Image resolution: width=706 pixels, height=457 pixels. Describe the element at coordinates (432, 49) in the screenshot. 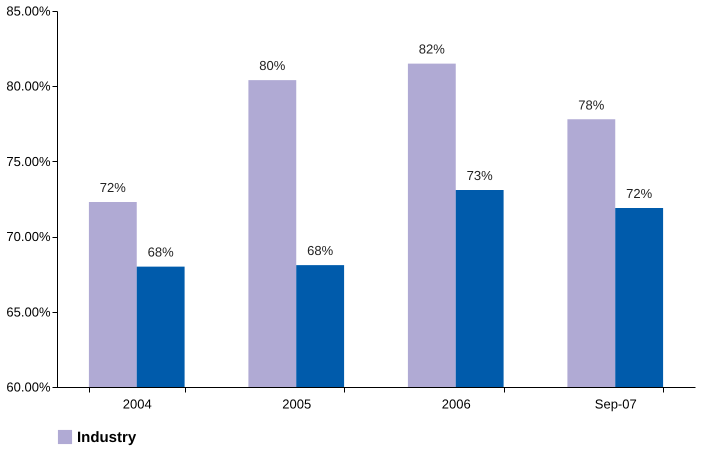

I see `data-label: 82%` at that location.